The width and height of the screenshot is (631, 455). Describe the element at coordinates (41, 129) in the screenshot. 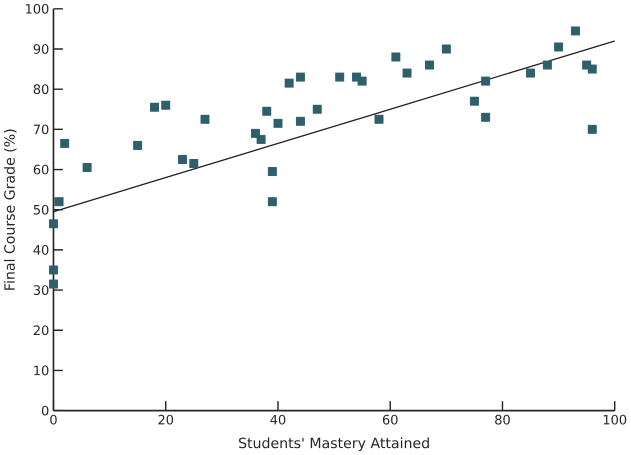

I see `y-tick-label: 70` at that location.